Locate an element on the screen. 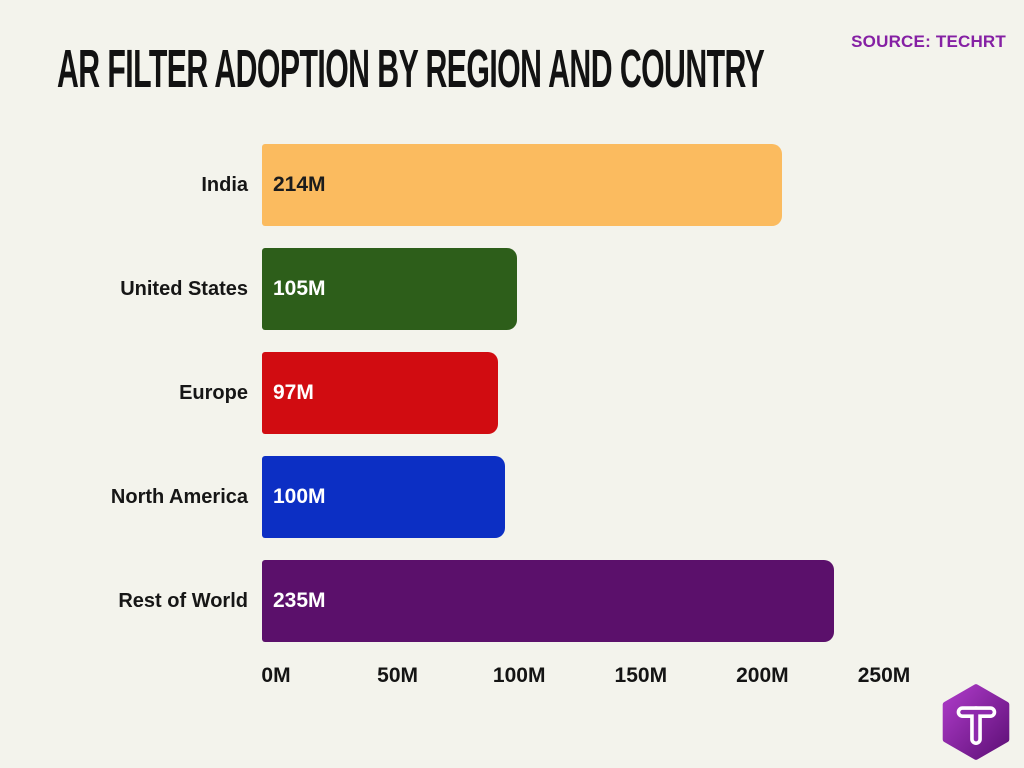 This screenshot has height=768, width=1024. category-label: North America is located at coordinates (179, 496).